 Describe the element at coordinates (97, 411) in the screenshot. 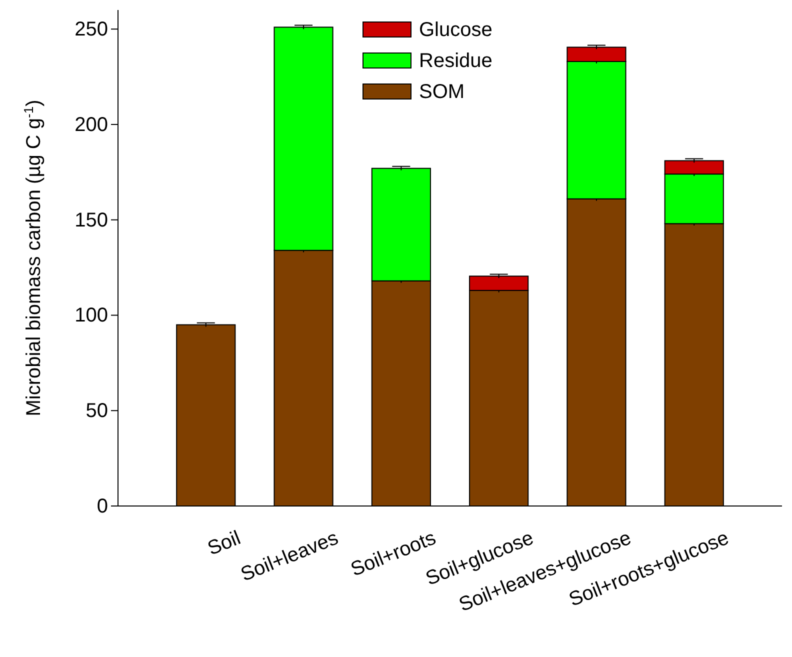

I see `y-tick-label: 50` at that location.